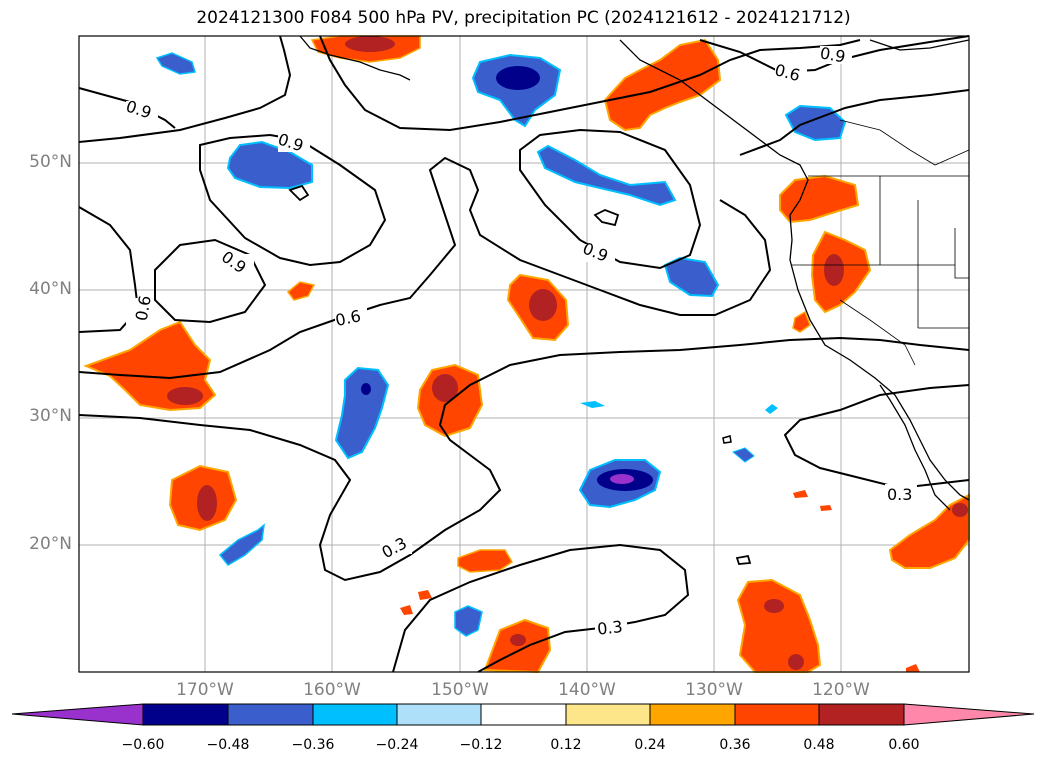 The width and height of the screenshot is (1047, 765). What do you see at coordinates (332, 690) in the screenshot?
I see `lon-label: 160°W` at bounding box center [332, 690].